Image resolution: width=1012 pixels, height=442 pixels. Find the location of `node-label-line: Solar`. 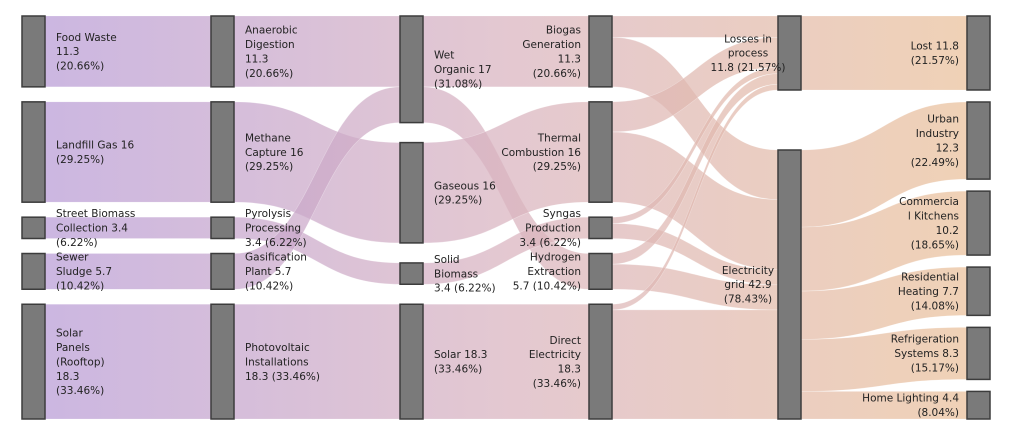

node-label-line: Solar is located at coordinates (69, 334).